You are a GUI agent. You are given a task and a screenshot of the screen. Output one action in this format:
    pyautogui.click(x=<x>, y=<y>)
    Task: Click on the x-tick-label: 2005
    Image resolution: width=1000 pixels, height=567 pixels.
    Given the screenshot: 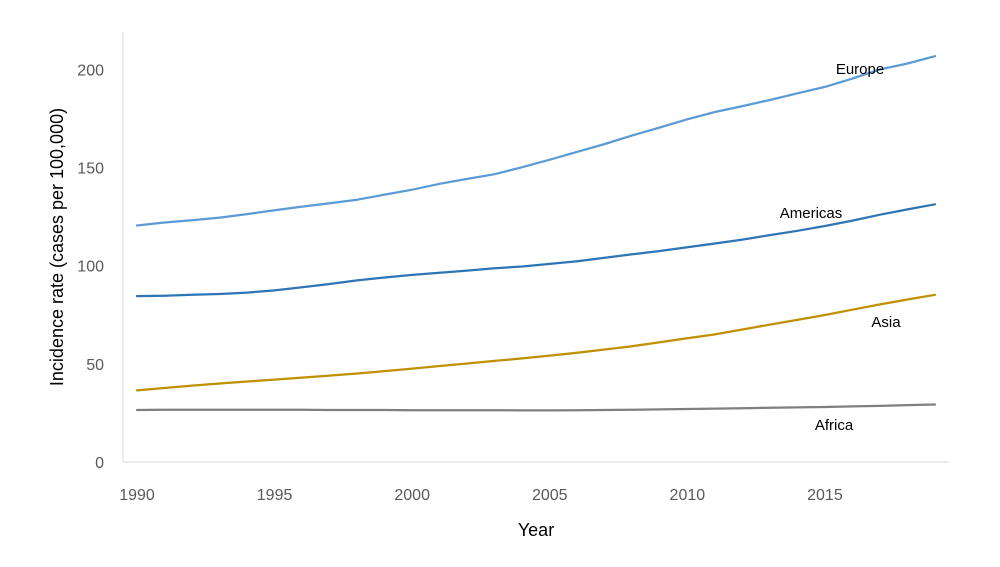 What is the action you would take?
    pyautogui.click(x=550, y=495)
    